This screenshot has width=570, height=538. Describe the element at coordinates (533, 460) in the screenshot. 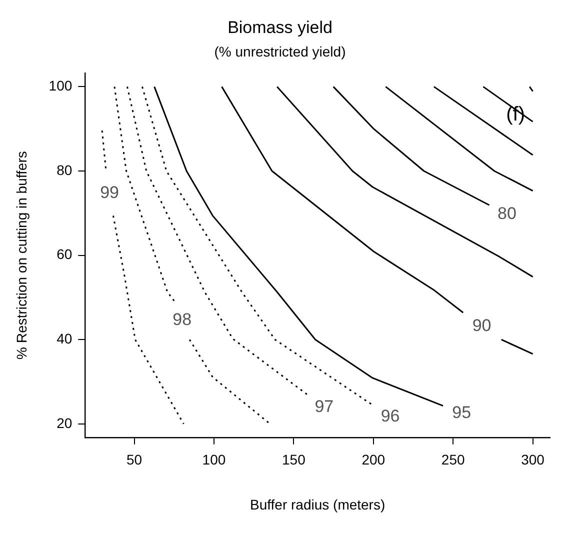

I see `x-tick-label: 300` at that location.